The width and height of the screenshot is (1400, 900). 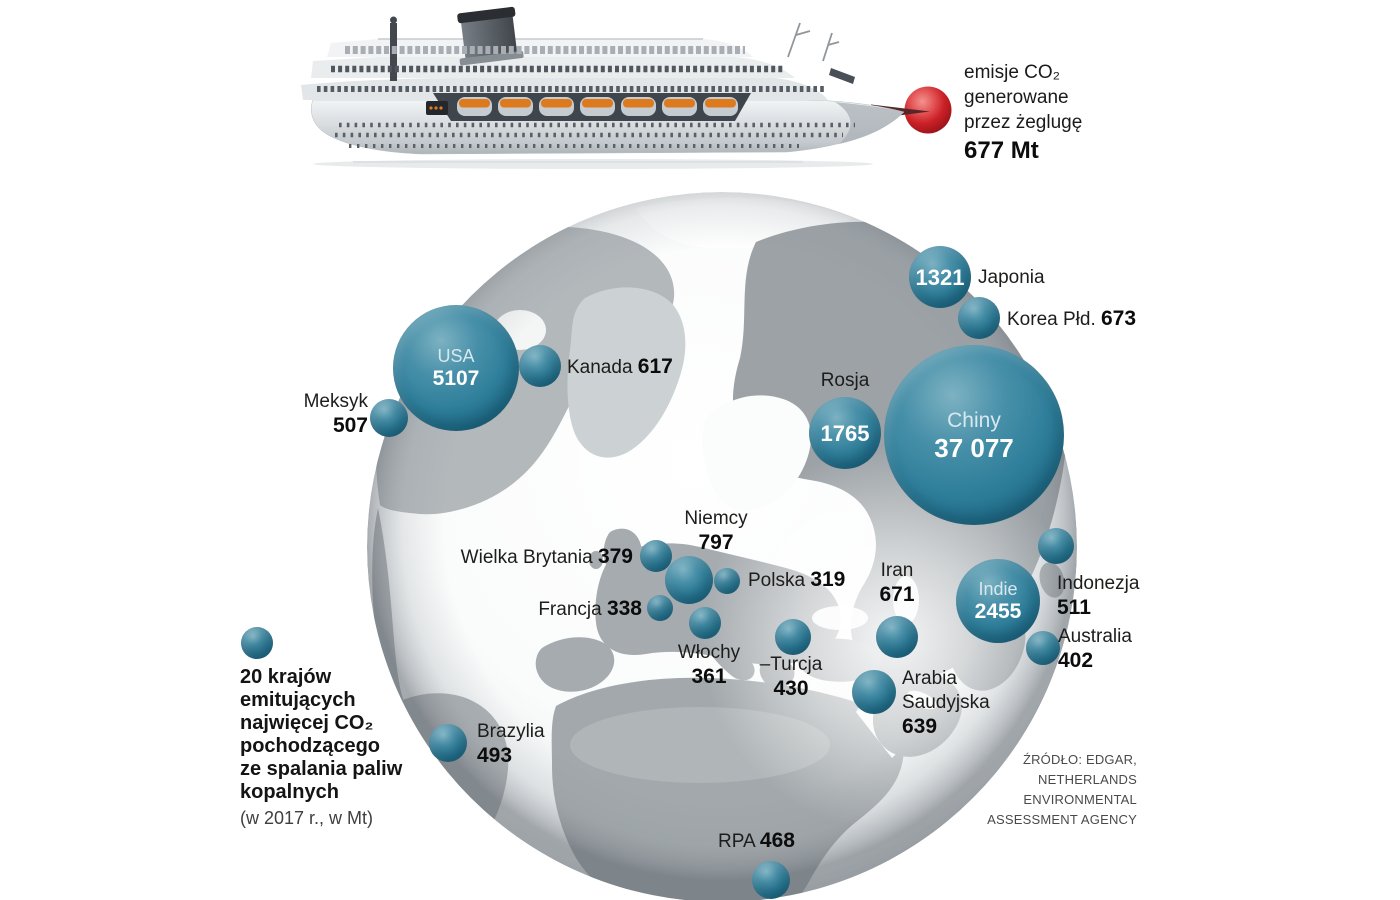 What do you see at coordinates (974, 447) in the screenshot?
I see `bubble-text: 37 077` at bounding box center [974, 447].